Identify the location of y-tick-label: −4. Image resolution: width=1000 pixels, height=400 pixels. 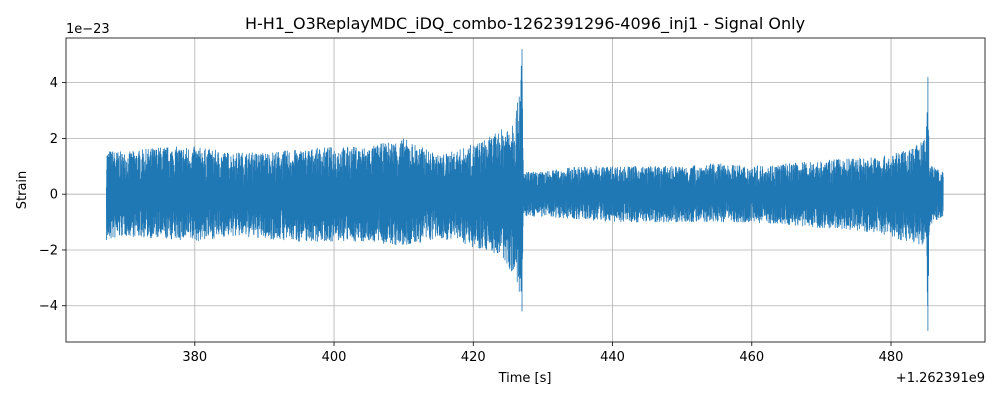
(48, 306).